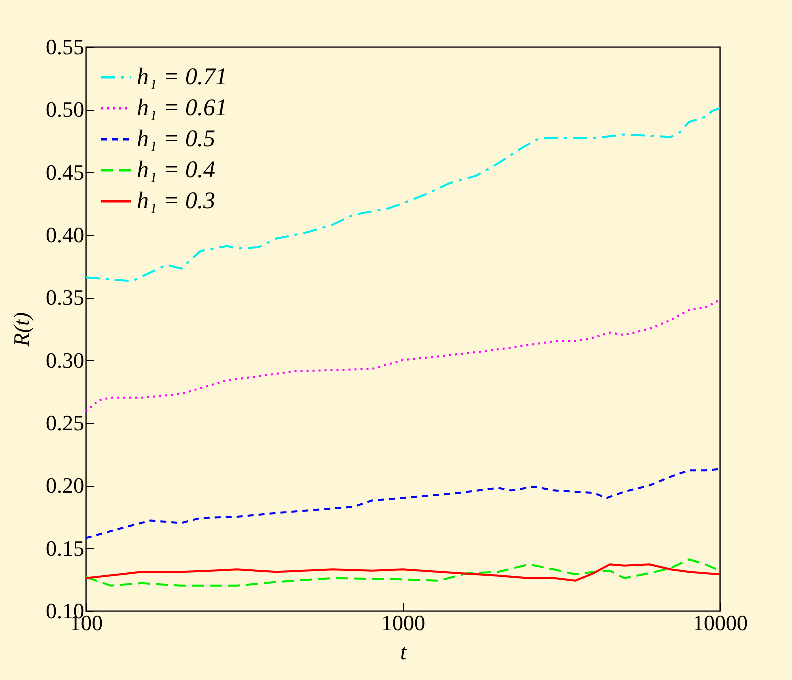  Describe the element at coordinates (65, 235) in the screenshot. I see `y-tick-label: 0.40` at that location.